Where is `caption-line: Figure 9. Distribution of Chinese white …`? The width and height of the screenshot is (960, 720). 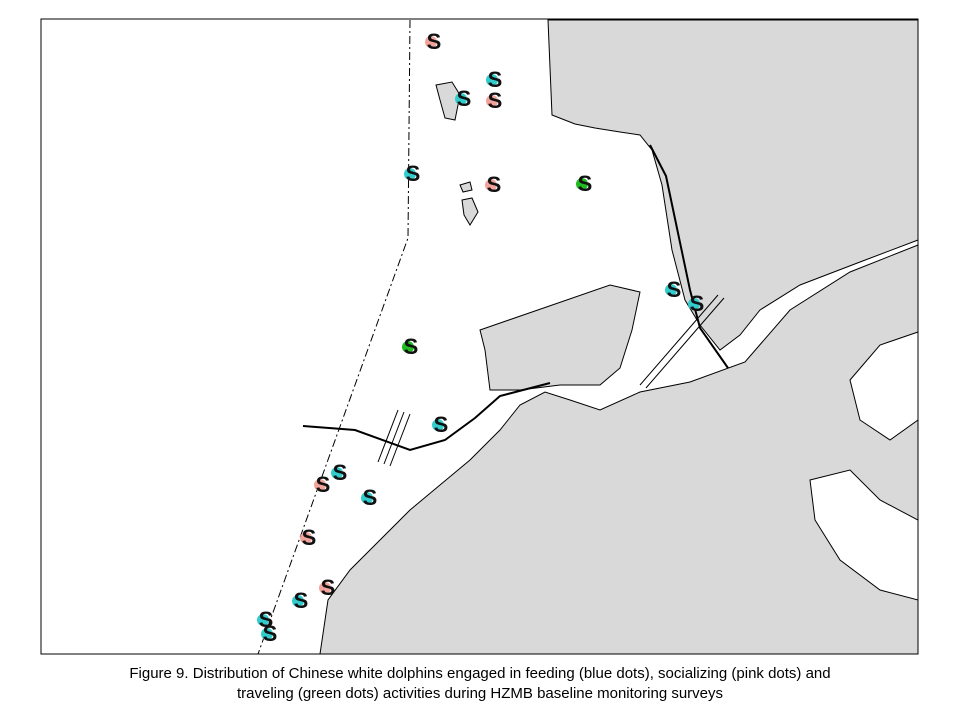
caption-line: Figure 9. Distribution of Chinese white … is located at coordinates (479, 673).